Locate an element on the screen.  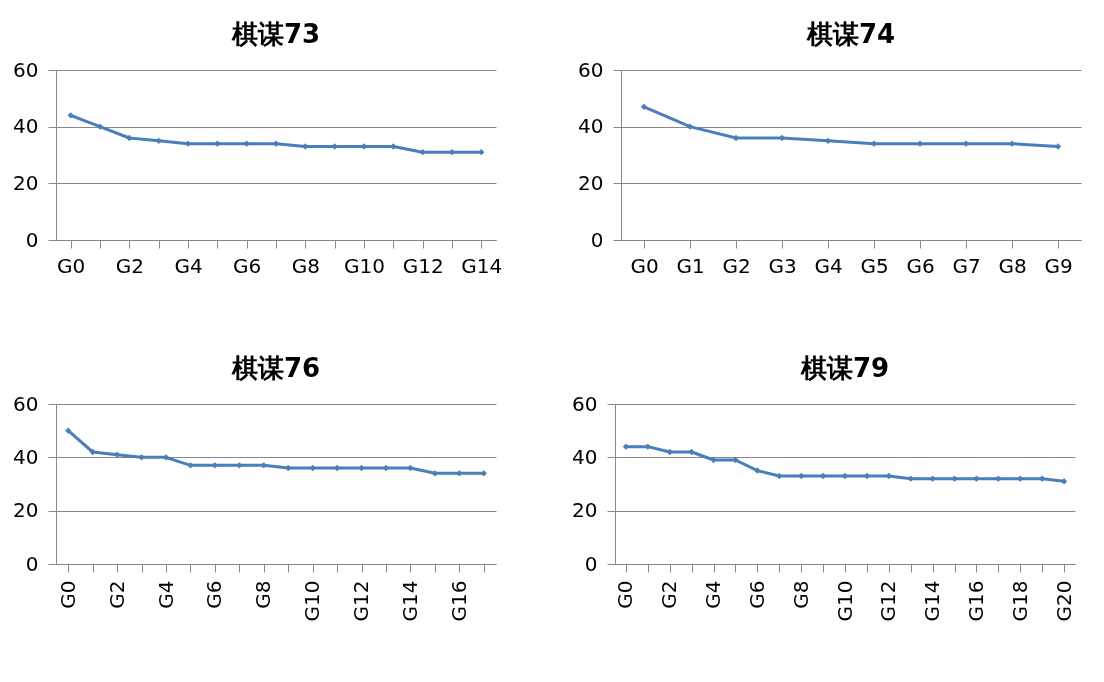
chart-title: 棋谋74 is located at coordinates (850, 34).